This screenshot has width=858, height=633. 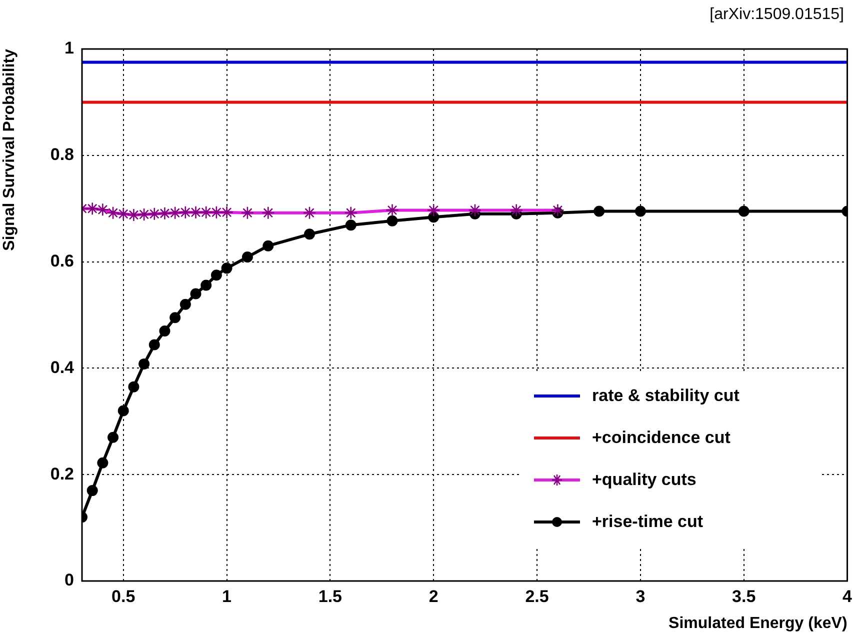 I want to click on x-tick-label: 1.5, so click(x=330, y=596).